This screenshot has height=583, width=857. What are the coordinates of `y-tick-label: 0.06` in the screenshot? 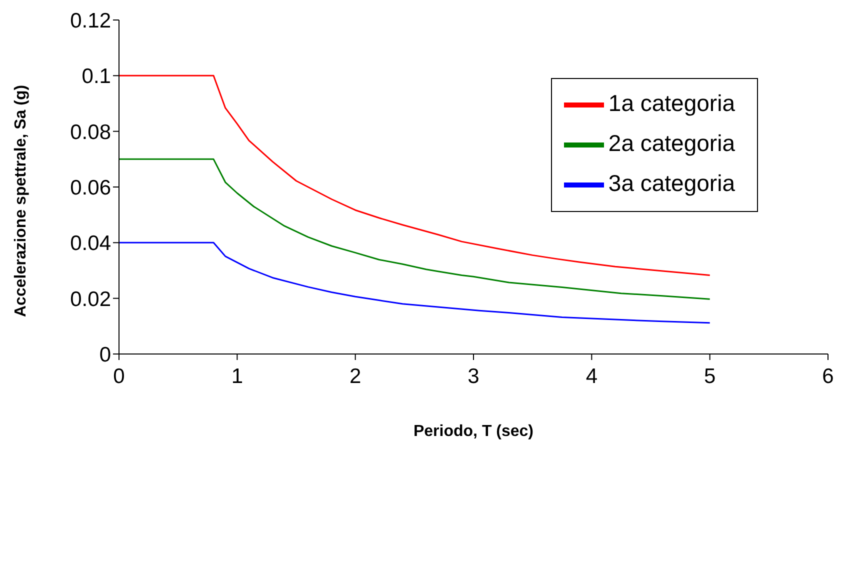 It's located at (90, 188).